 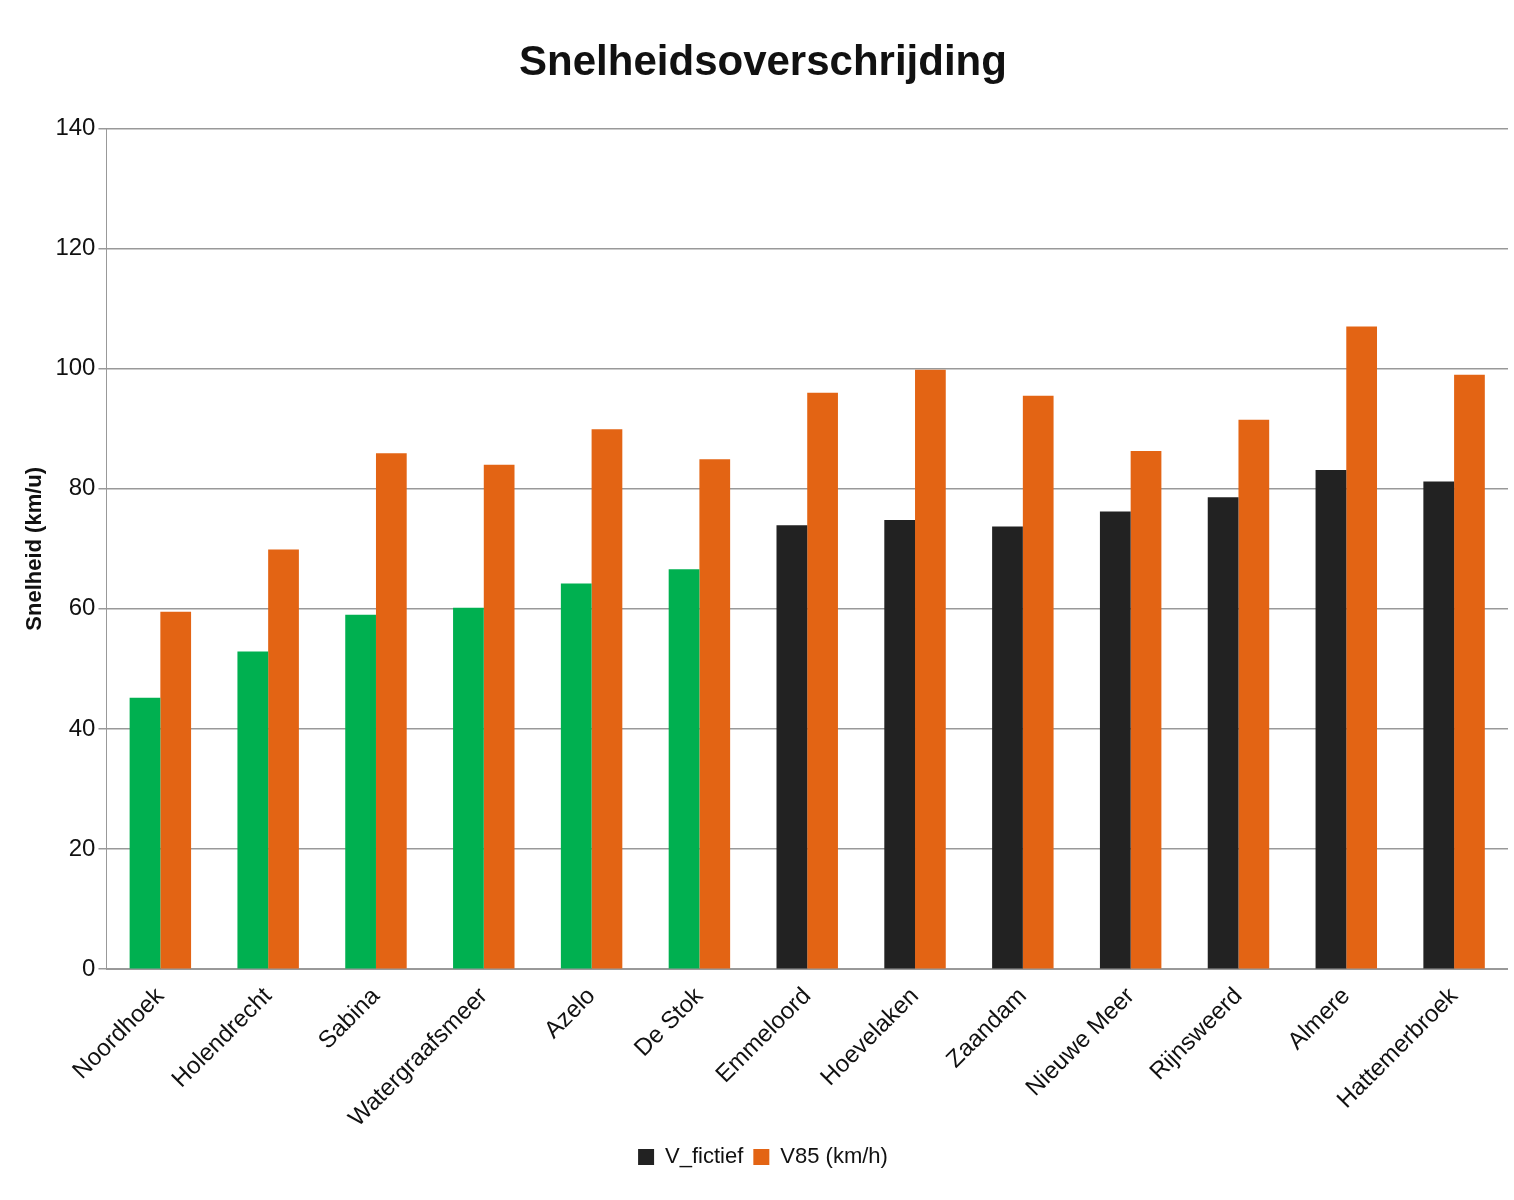 I want to click on y-tick-label: 120, so click(x=75, y=247).